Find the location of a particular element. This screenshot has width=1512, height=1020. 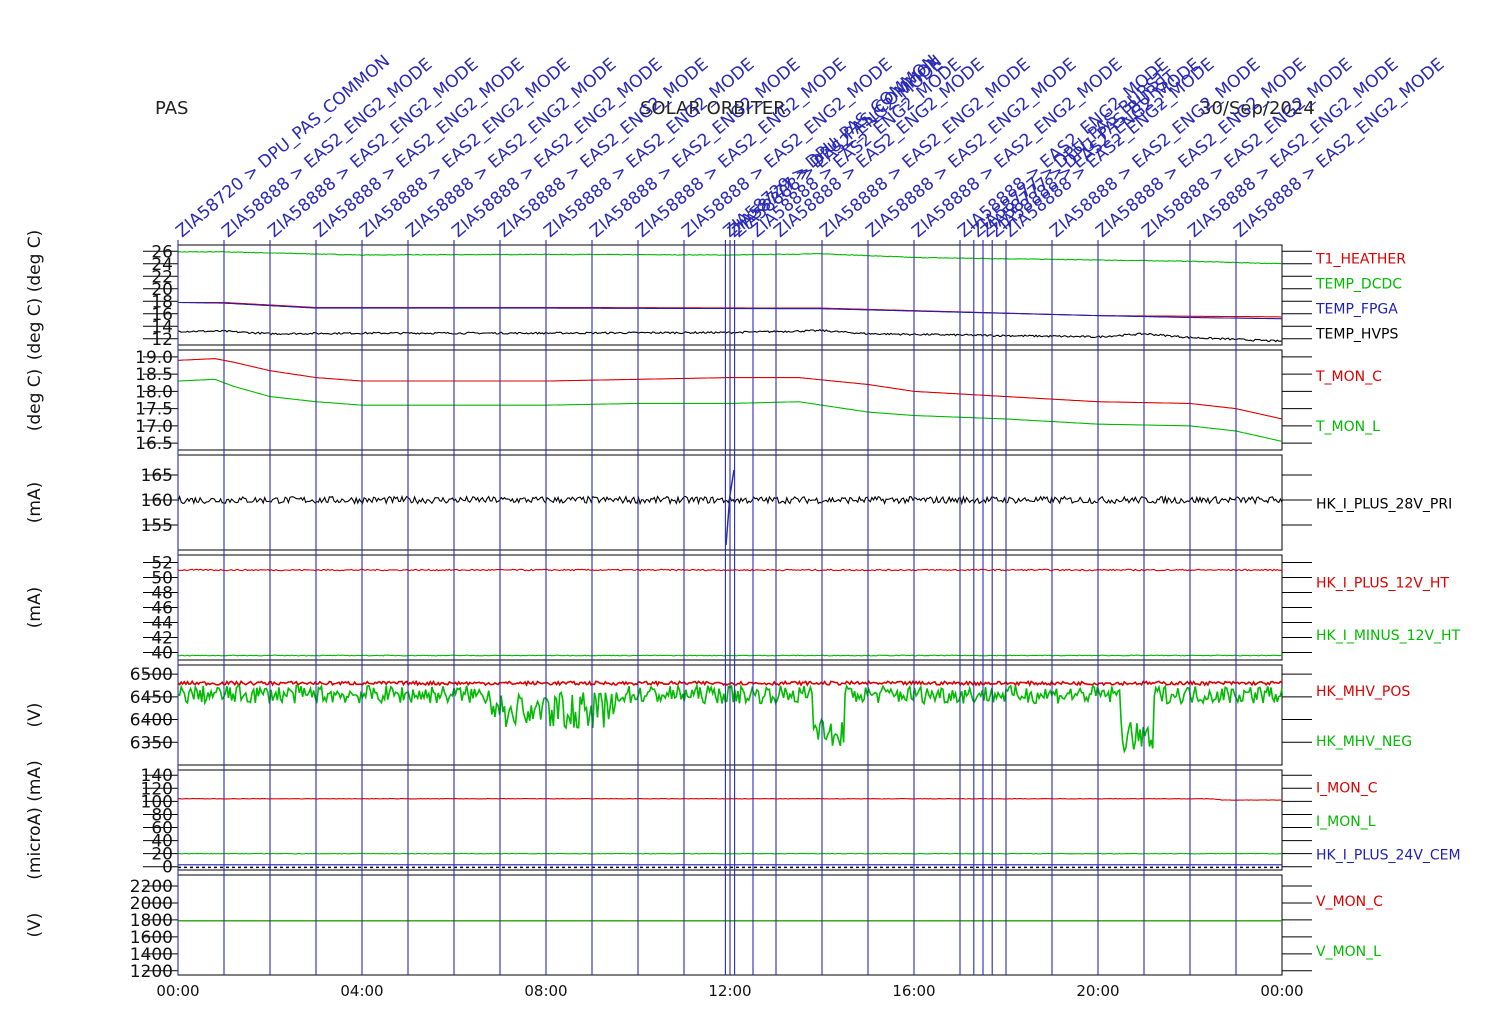

legend-t_mon_l: T_MON_L is located at coordinates (1347, 427).